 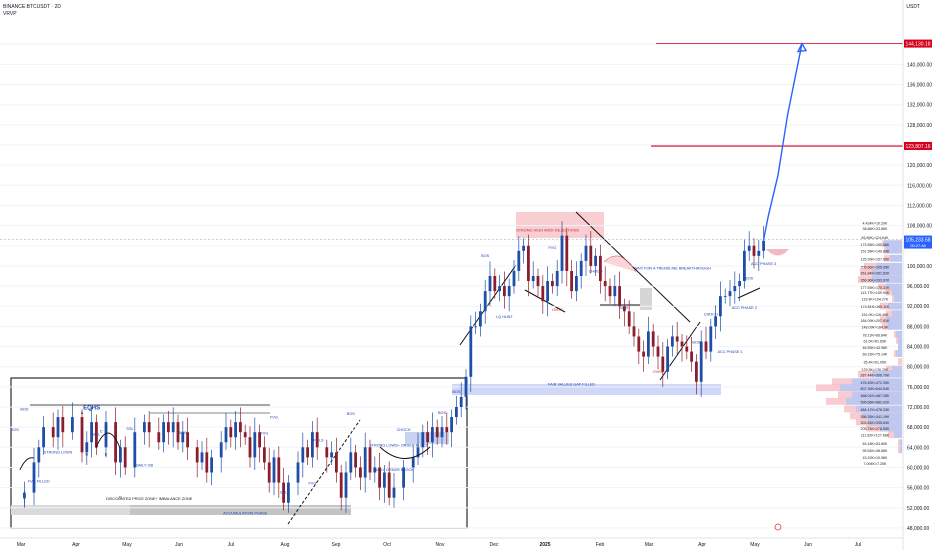 I want to click on chart-annotation: SSL, so click(x=96, y=435).